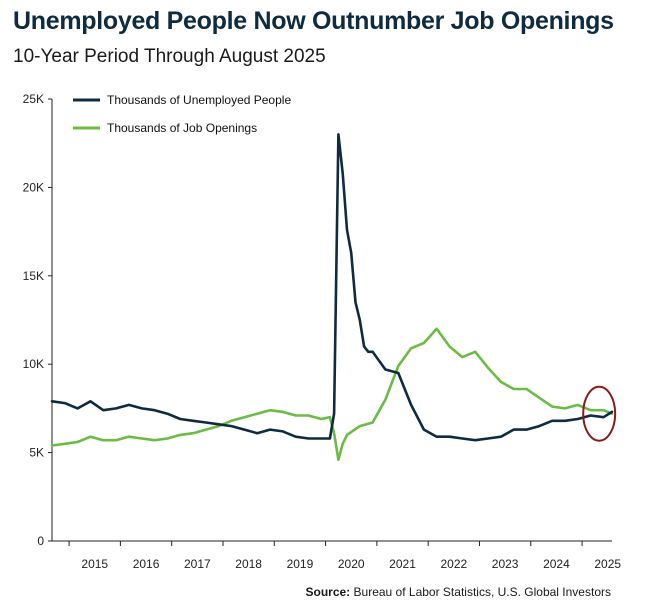  Describe the element at coordinates (453, 564) in the screenshot. I see `x-tick-label: 2022` at that location.